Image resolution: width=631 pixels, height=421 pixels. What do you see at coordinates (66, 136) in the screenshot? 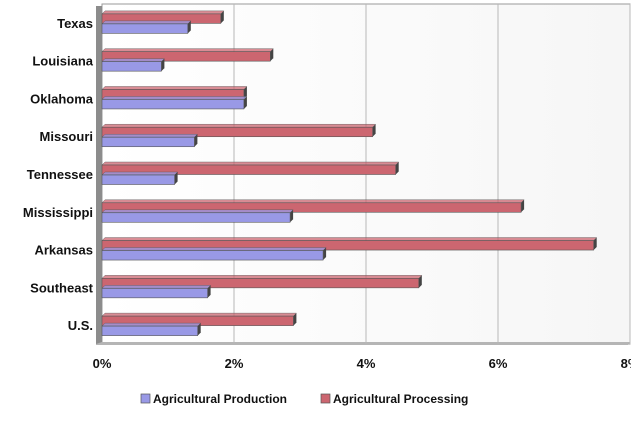
I see `category-label: Missouri` at bounding box center [66, 136].